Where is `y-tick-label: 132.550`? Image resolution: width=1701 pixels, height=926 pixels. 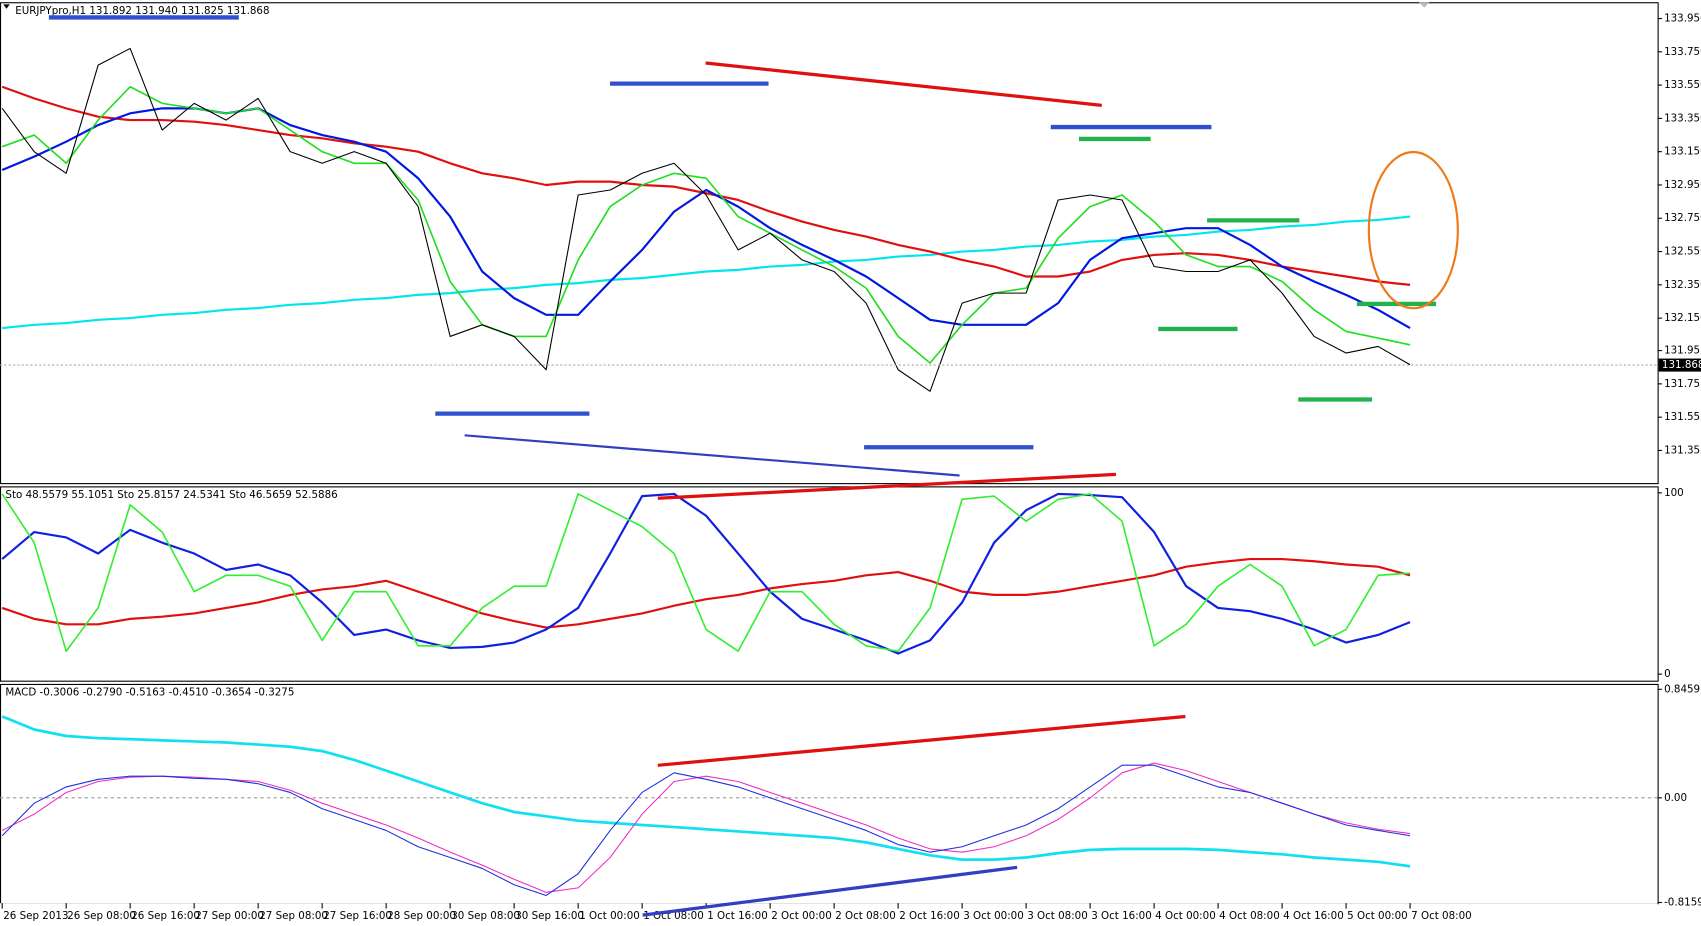 y-tick-label: 132.550 is located at coordinates (1682, 252).